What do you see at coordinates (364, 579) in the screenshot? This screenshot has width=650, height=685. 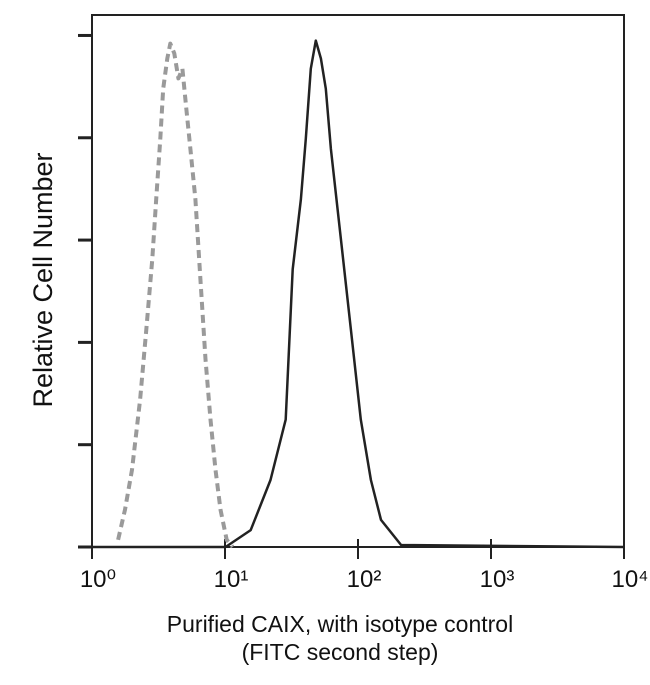 I see `x-tick-label: 10²` at bounding box center [364, 579].